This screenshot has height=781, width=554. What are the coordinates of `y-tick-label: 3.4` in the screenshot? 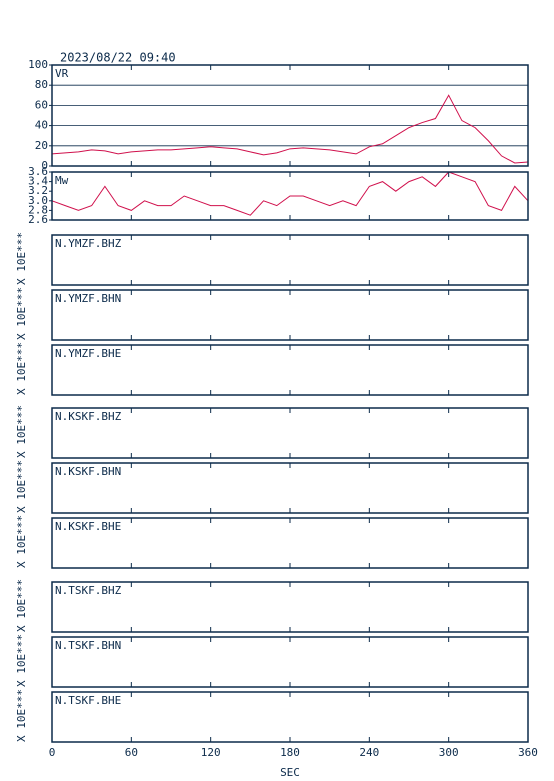 It's located at (38, 181).